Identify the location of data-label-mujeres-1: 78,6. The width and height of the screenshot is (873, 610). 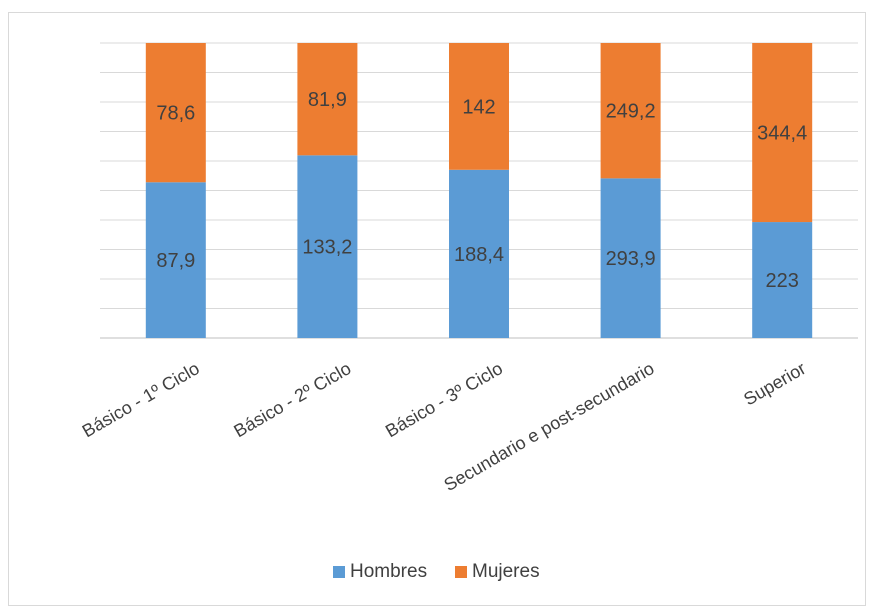
(175, 114).